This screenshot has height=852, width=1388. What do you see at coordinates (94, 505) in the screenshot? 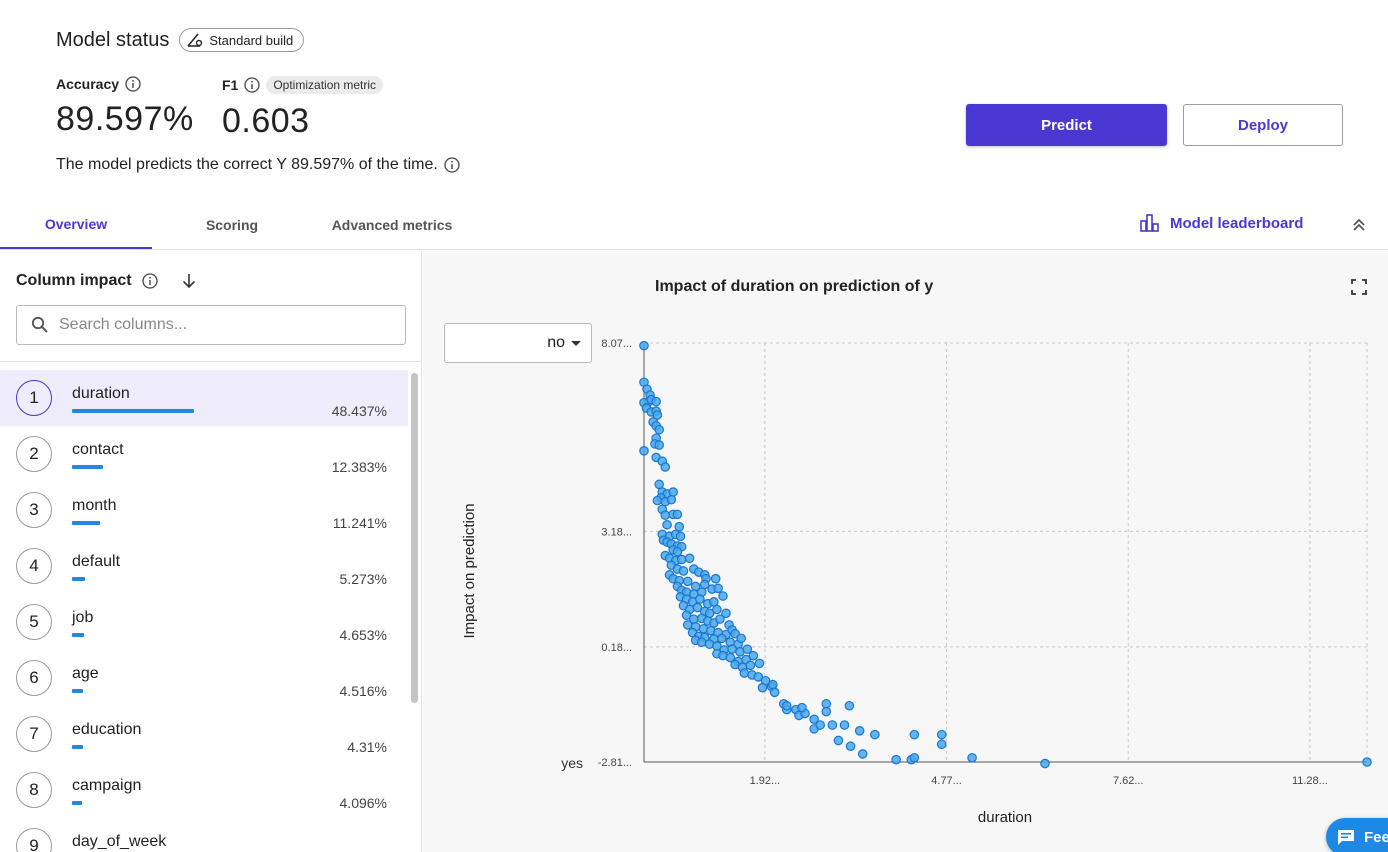
I see `column-name: month` at bounding box center [94, 505].